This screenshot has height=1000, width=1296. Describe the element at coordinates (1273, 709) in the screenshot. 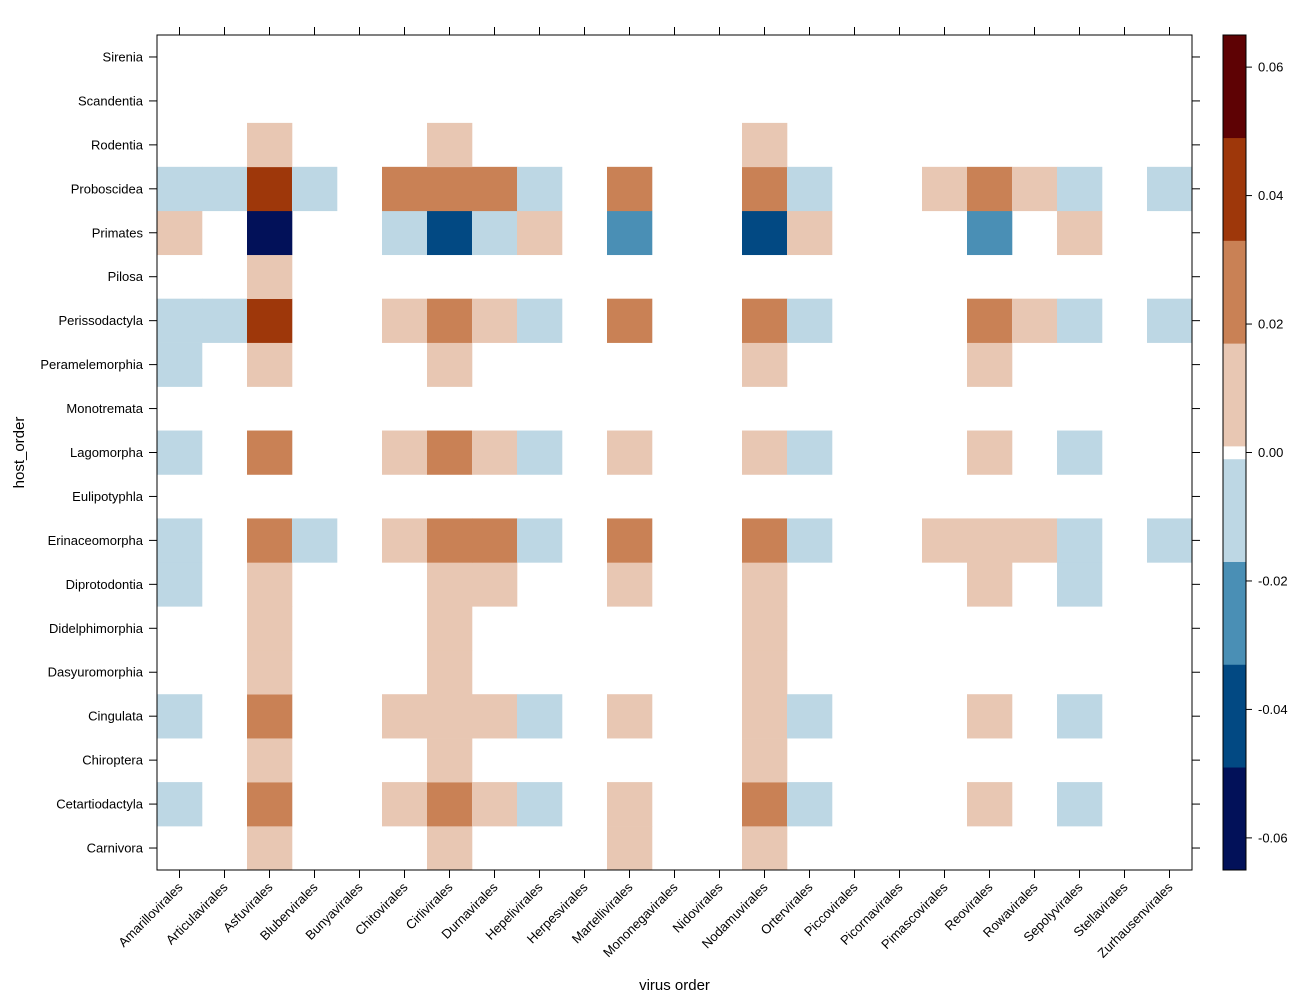

I see `colorbar-tick-label: -0.04` at that location.